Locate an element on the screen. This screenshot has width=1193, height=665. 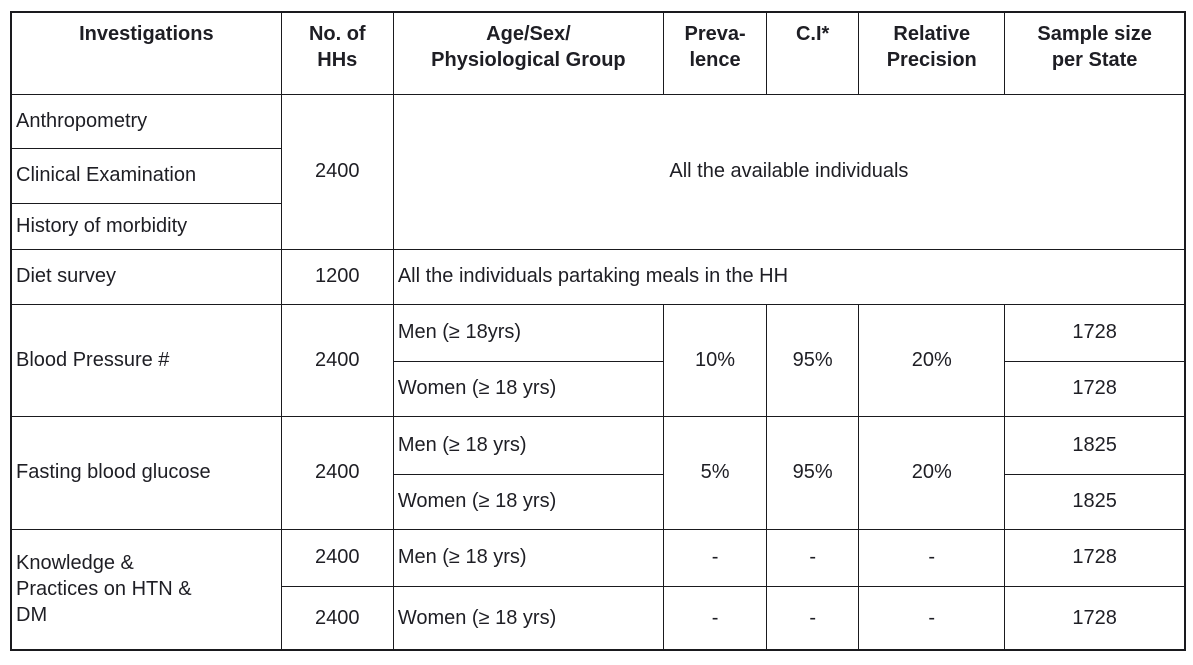
cell-hhs-knowledge-men: 2400 is located at coordinates (337, 557).